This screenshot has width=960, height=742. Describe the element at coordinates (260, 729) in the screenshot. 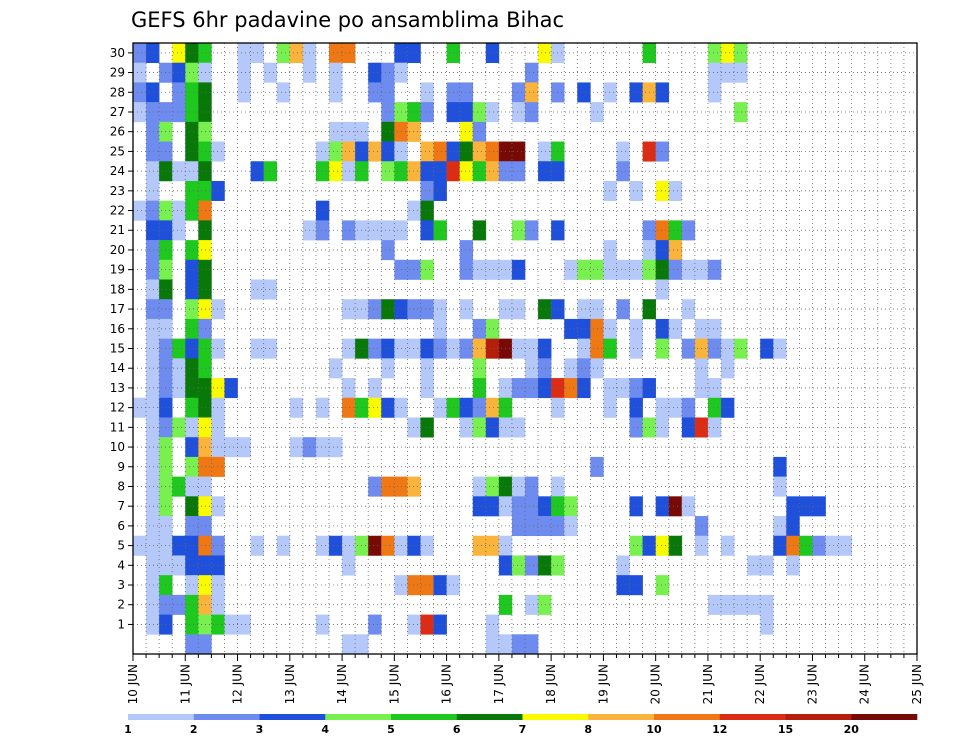

I see `legend-label: 3` at that location.